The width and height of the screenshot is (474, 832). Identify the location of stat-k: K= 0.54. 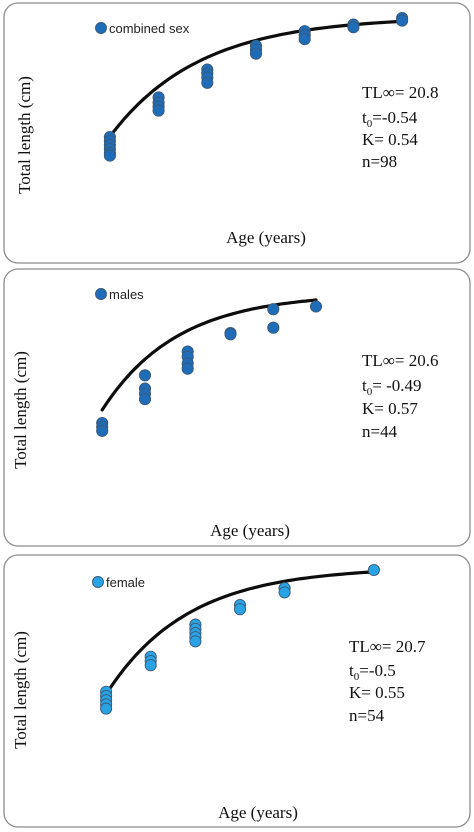
(390, 139).